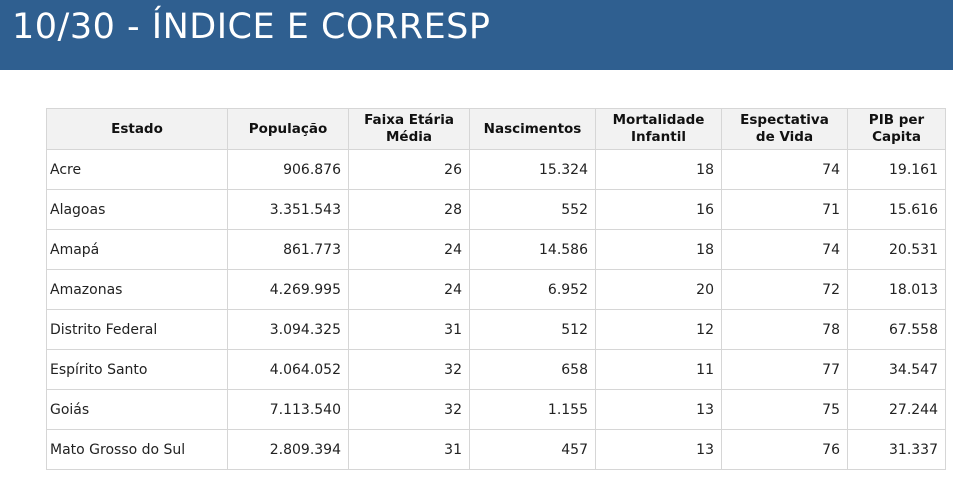 The height and width of the screenshot is (480, 953). I want to click on table-cell: 906.876, so click(288, 169).